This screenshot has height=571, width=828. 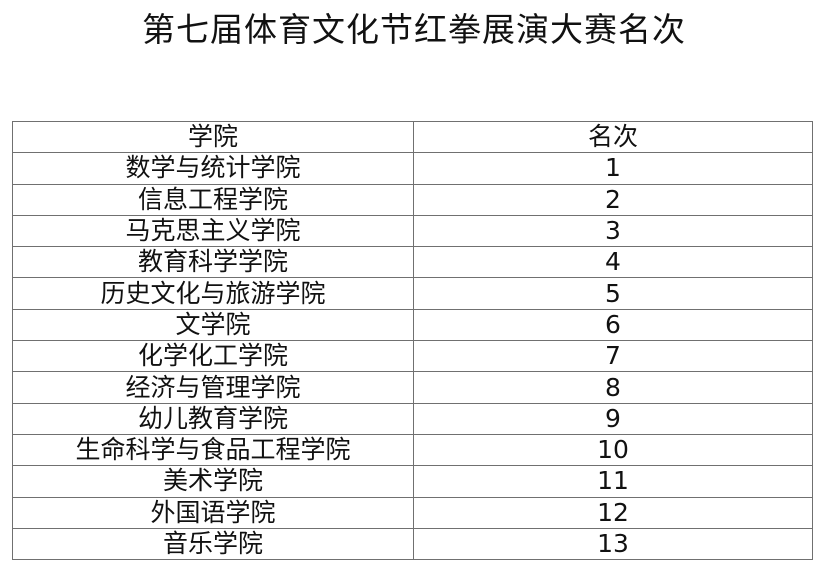 What do you see at coordinates (613, 325) in the screenshot?
I see `rank-cell: 6` at bounding box center [613, 325].